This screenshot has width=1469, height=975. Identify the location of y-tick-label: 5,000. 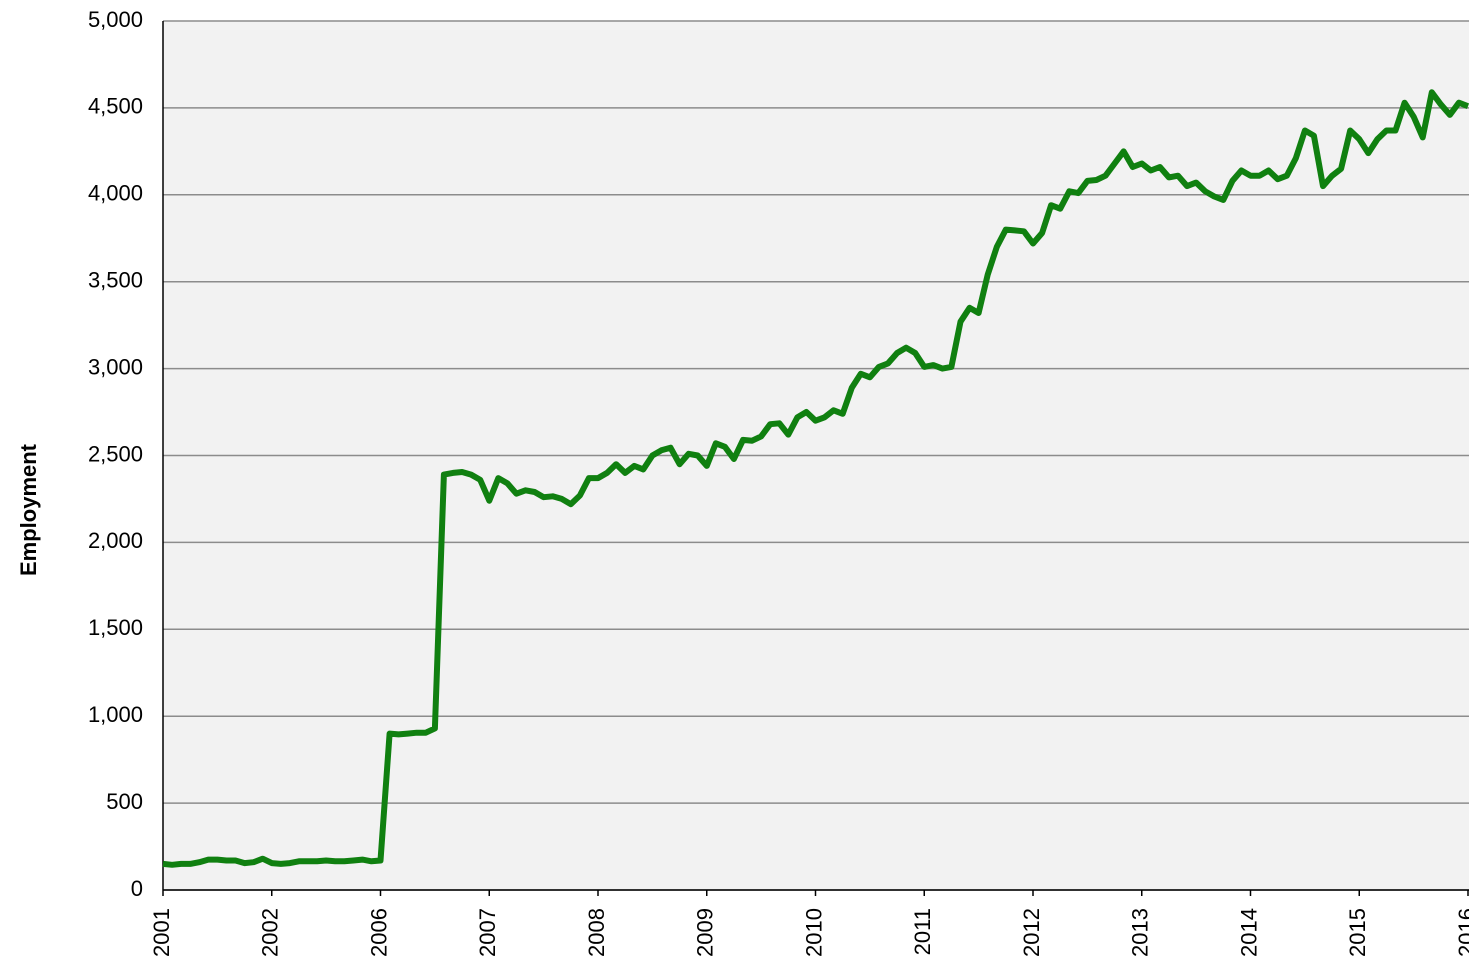
(115, 19).